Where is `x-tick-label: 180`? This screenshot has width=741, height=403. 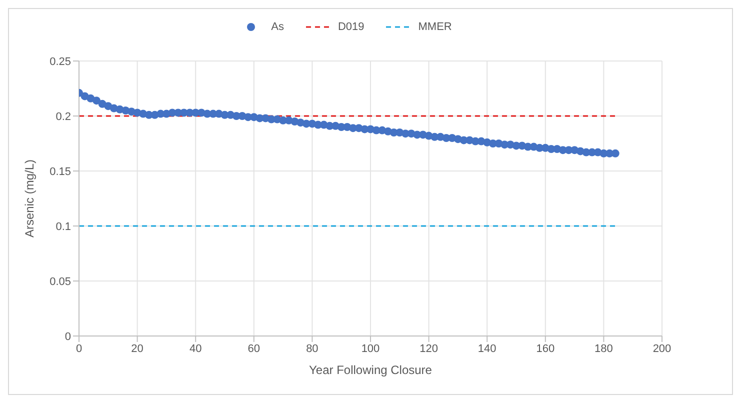
x-tick-label: 180 is located at coordinates (603, 348).